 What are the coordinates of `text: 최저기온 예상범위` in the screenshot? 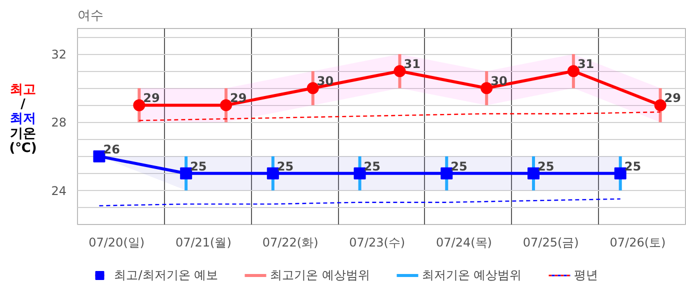 It's located at (472, 275).